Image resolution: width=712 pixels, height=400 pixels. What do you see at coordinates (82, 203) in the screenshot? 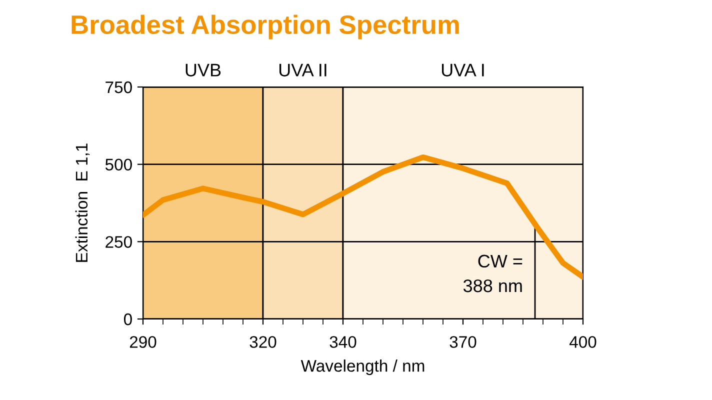
I see `y-axis-title: Extinction E 1,1` at bounding box center [82, 203].